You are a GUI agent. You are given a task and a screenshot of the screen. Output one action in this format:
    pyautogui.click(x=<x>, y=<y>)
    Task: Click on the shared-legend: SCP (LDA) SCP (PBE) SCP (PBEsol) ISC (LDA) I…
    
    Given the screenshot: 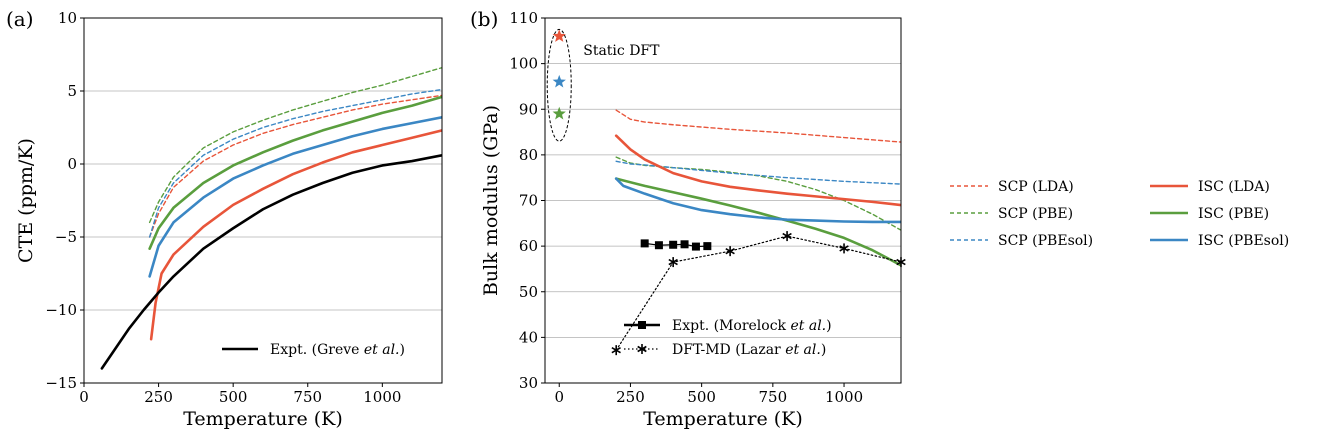 What is the action you would take?
    pyautogui.click(x=1119, y=214)
    